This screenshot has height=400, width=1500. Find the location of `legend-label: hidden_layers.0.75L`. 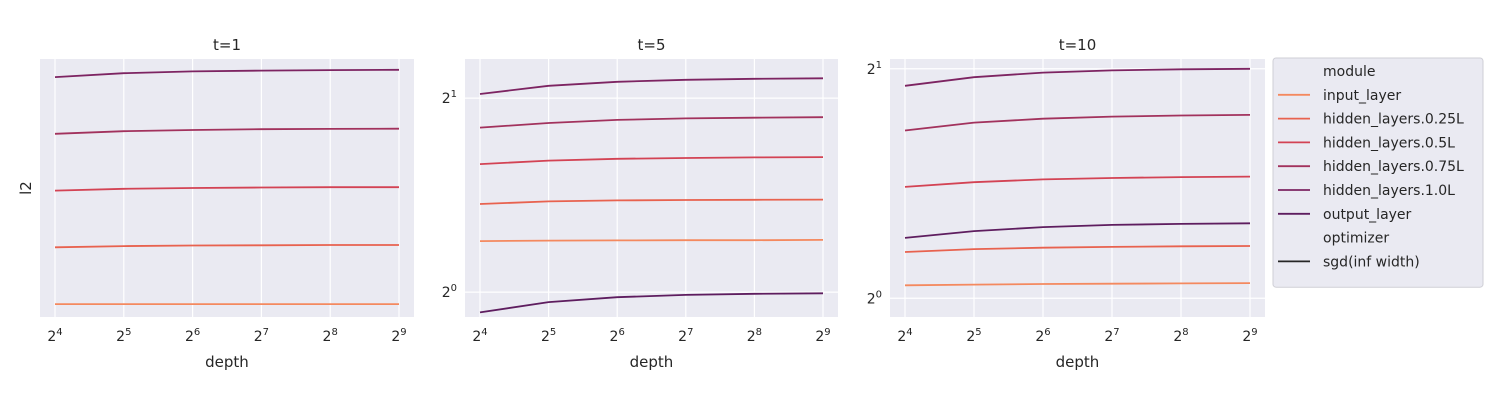

legend-label: hidden_layers.0.75L is located at coordinates (1393, 167).